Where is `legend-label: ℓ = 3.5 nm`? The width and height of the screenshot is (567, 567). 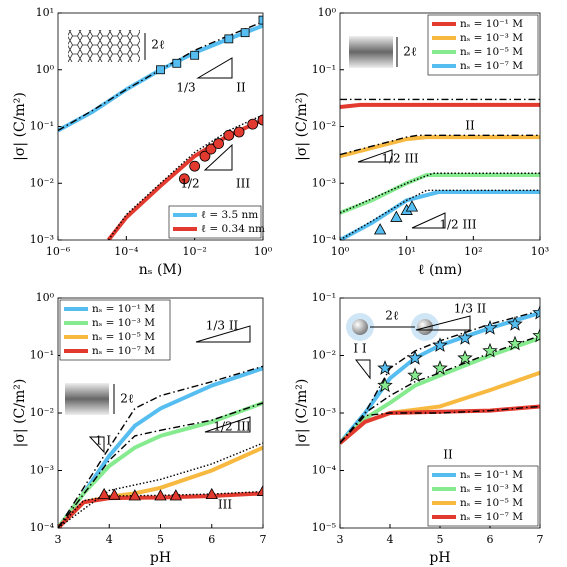 legend-label: ℓ = 3.5 nm is located at coordinates (229, 215).